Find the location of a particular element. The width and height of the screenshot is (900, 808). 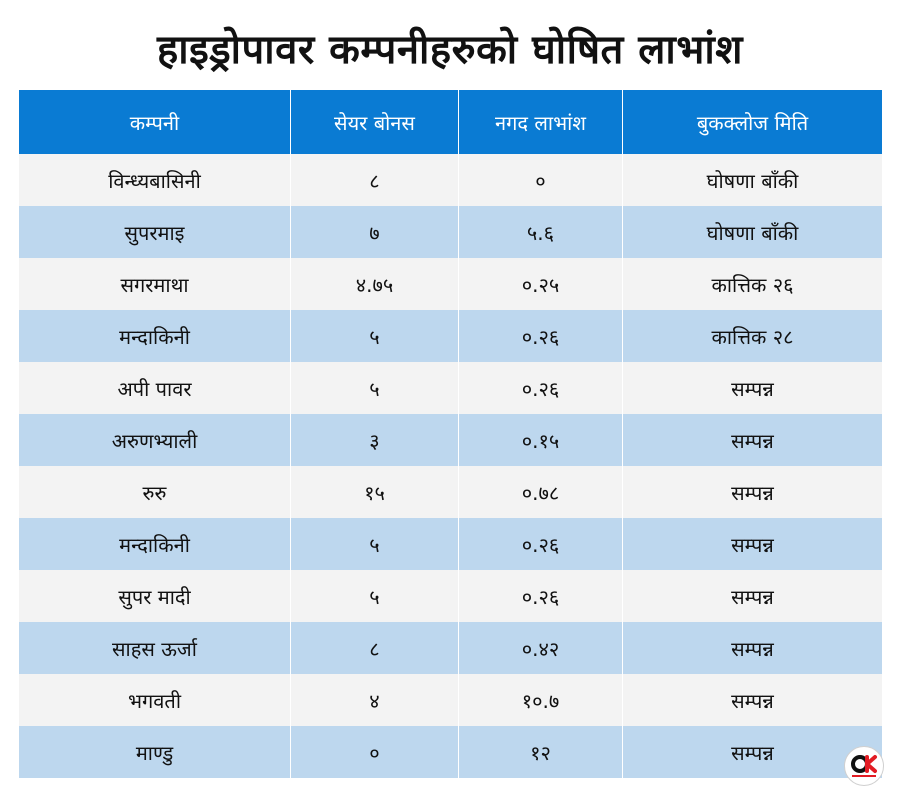

cell-cash-dividend: ५.६ is located at coordinates (540, 232).